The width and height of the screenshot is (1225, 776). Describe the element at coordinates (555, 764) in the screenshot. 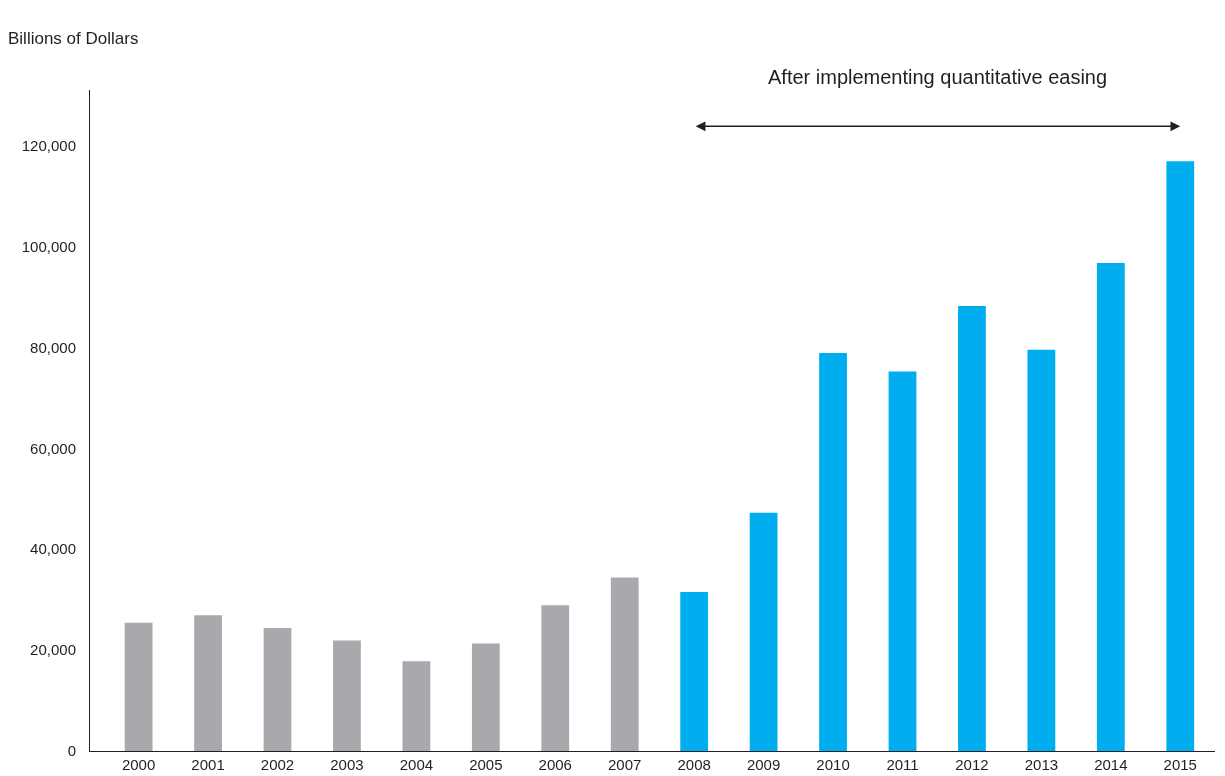

I see `x-tick-label: 2006` at that location.